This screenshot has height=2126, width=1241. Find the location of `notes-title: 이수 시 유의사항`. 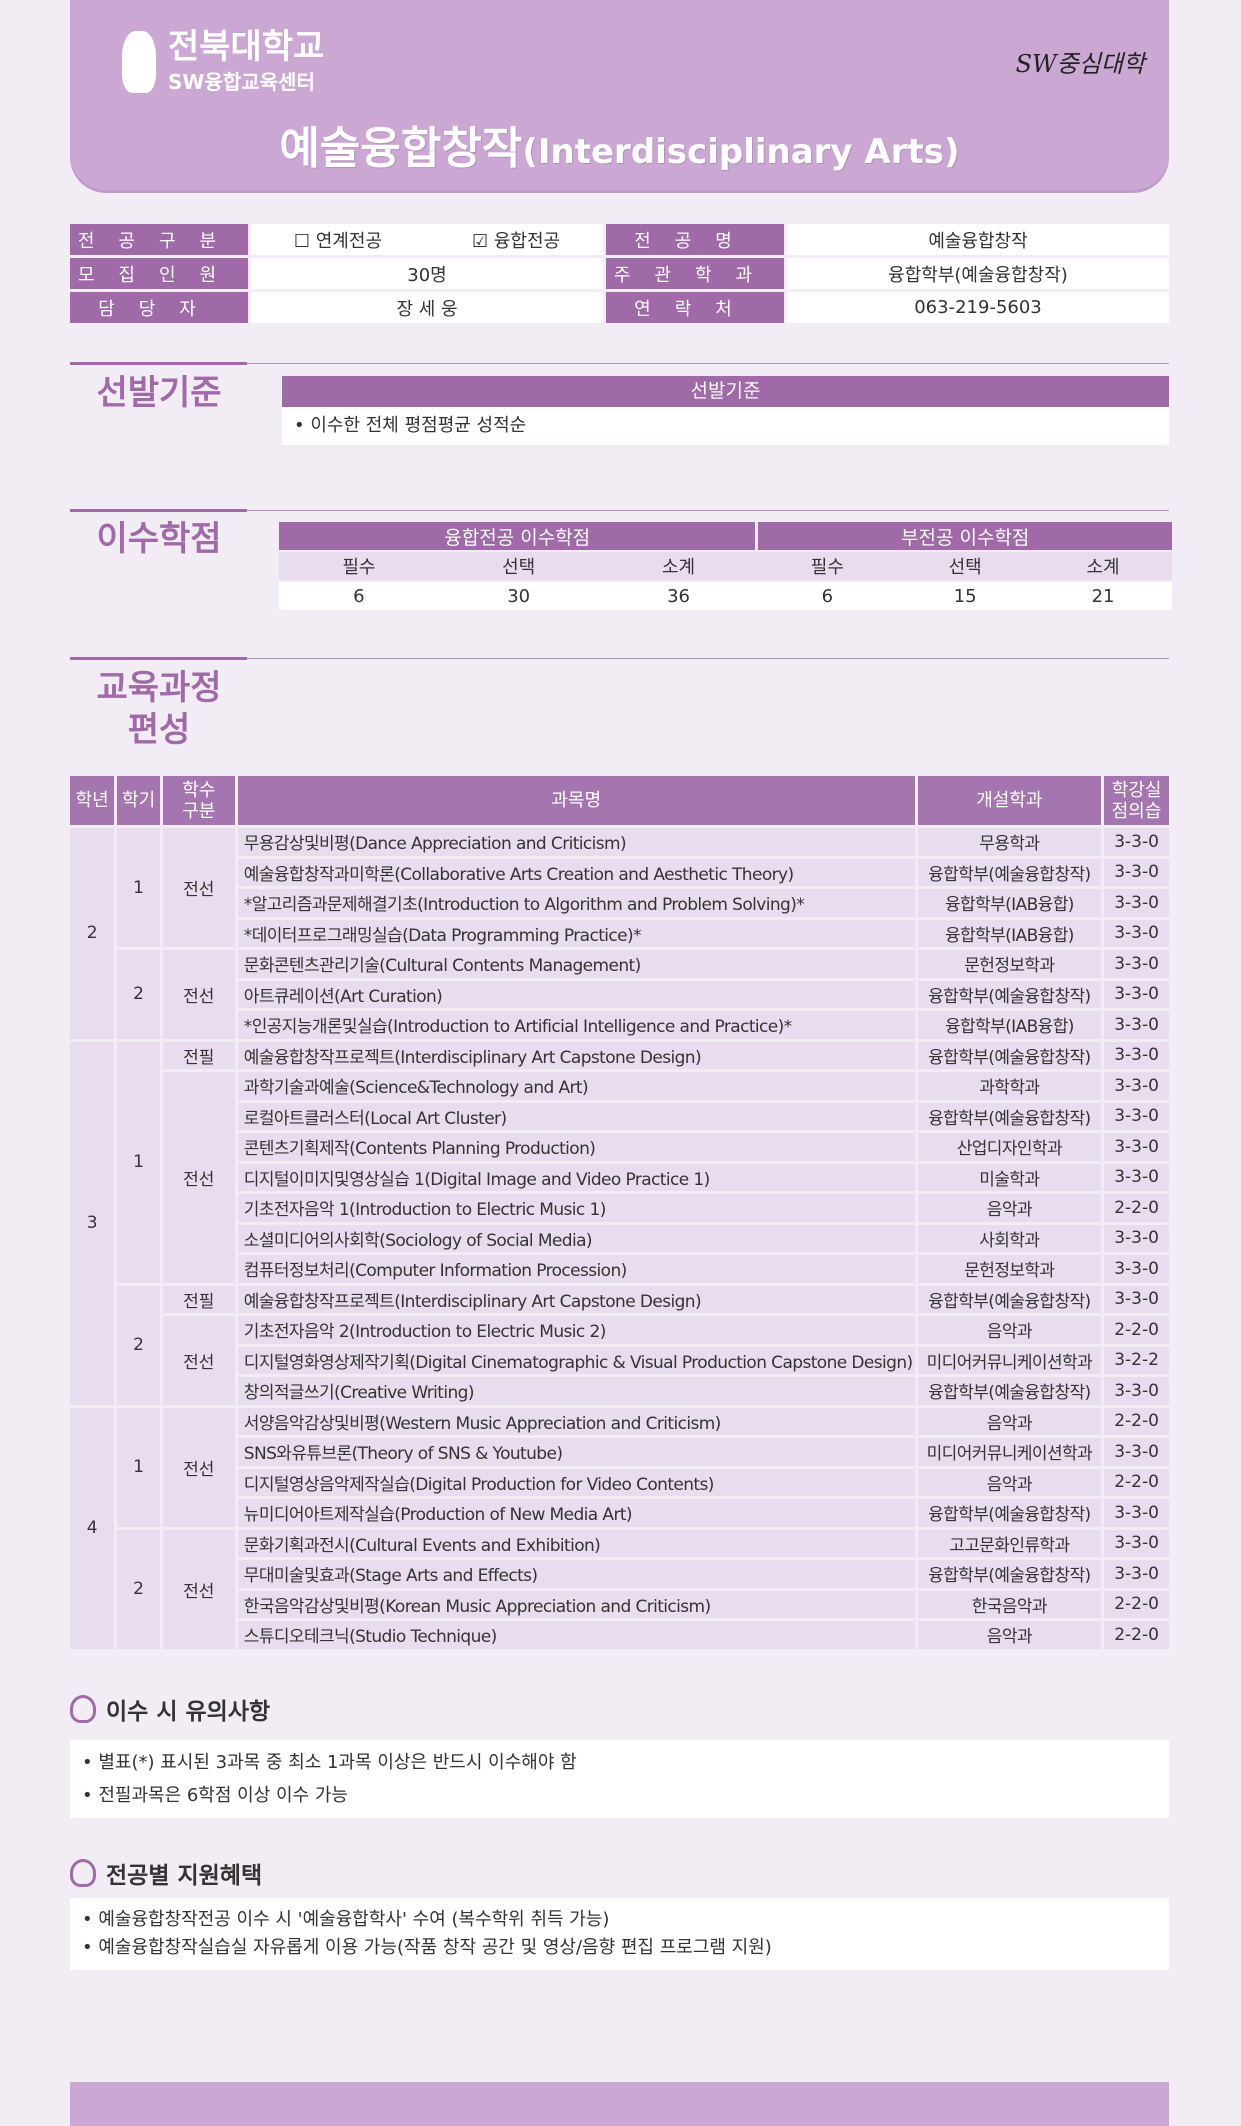

notes-title: 이수 시 유의사항 is located at coordinates (170, 1709).